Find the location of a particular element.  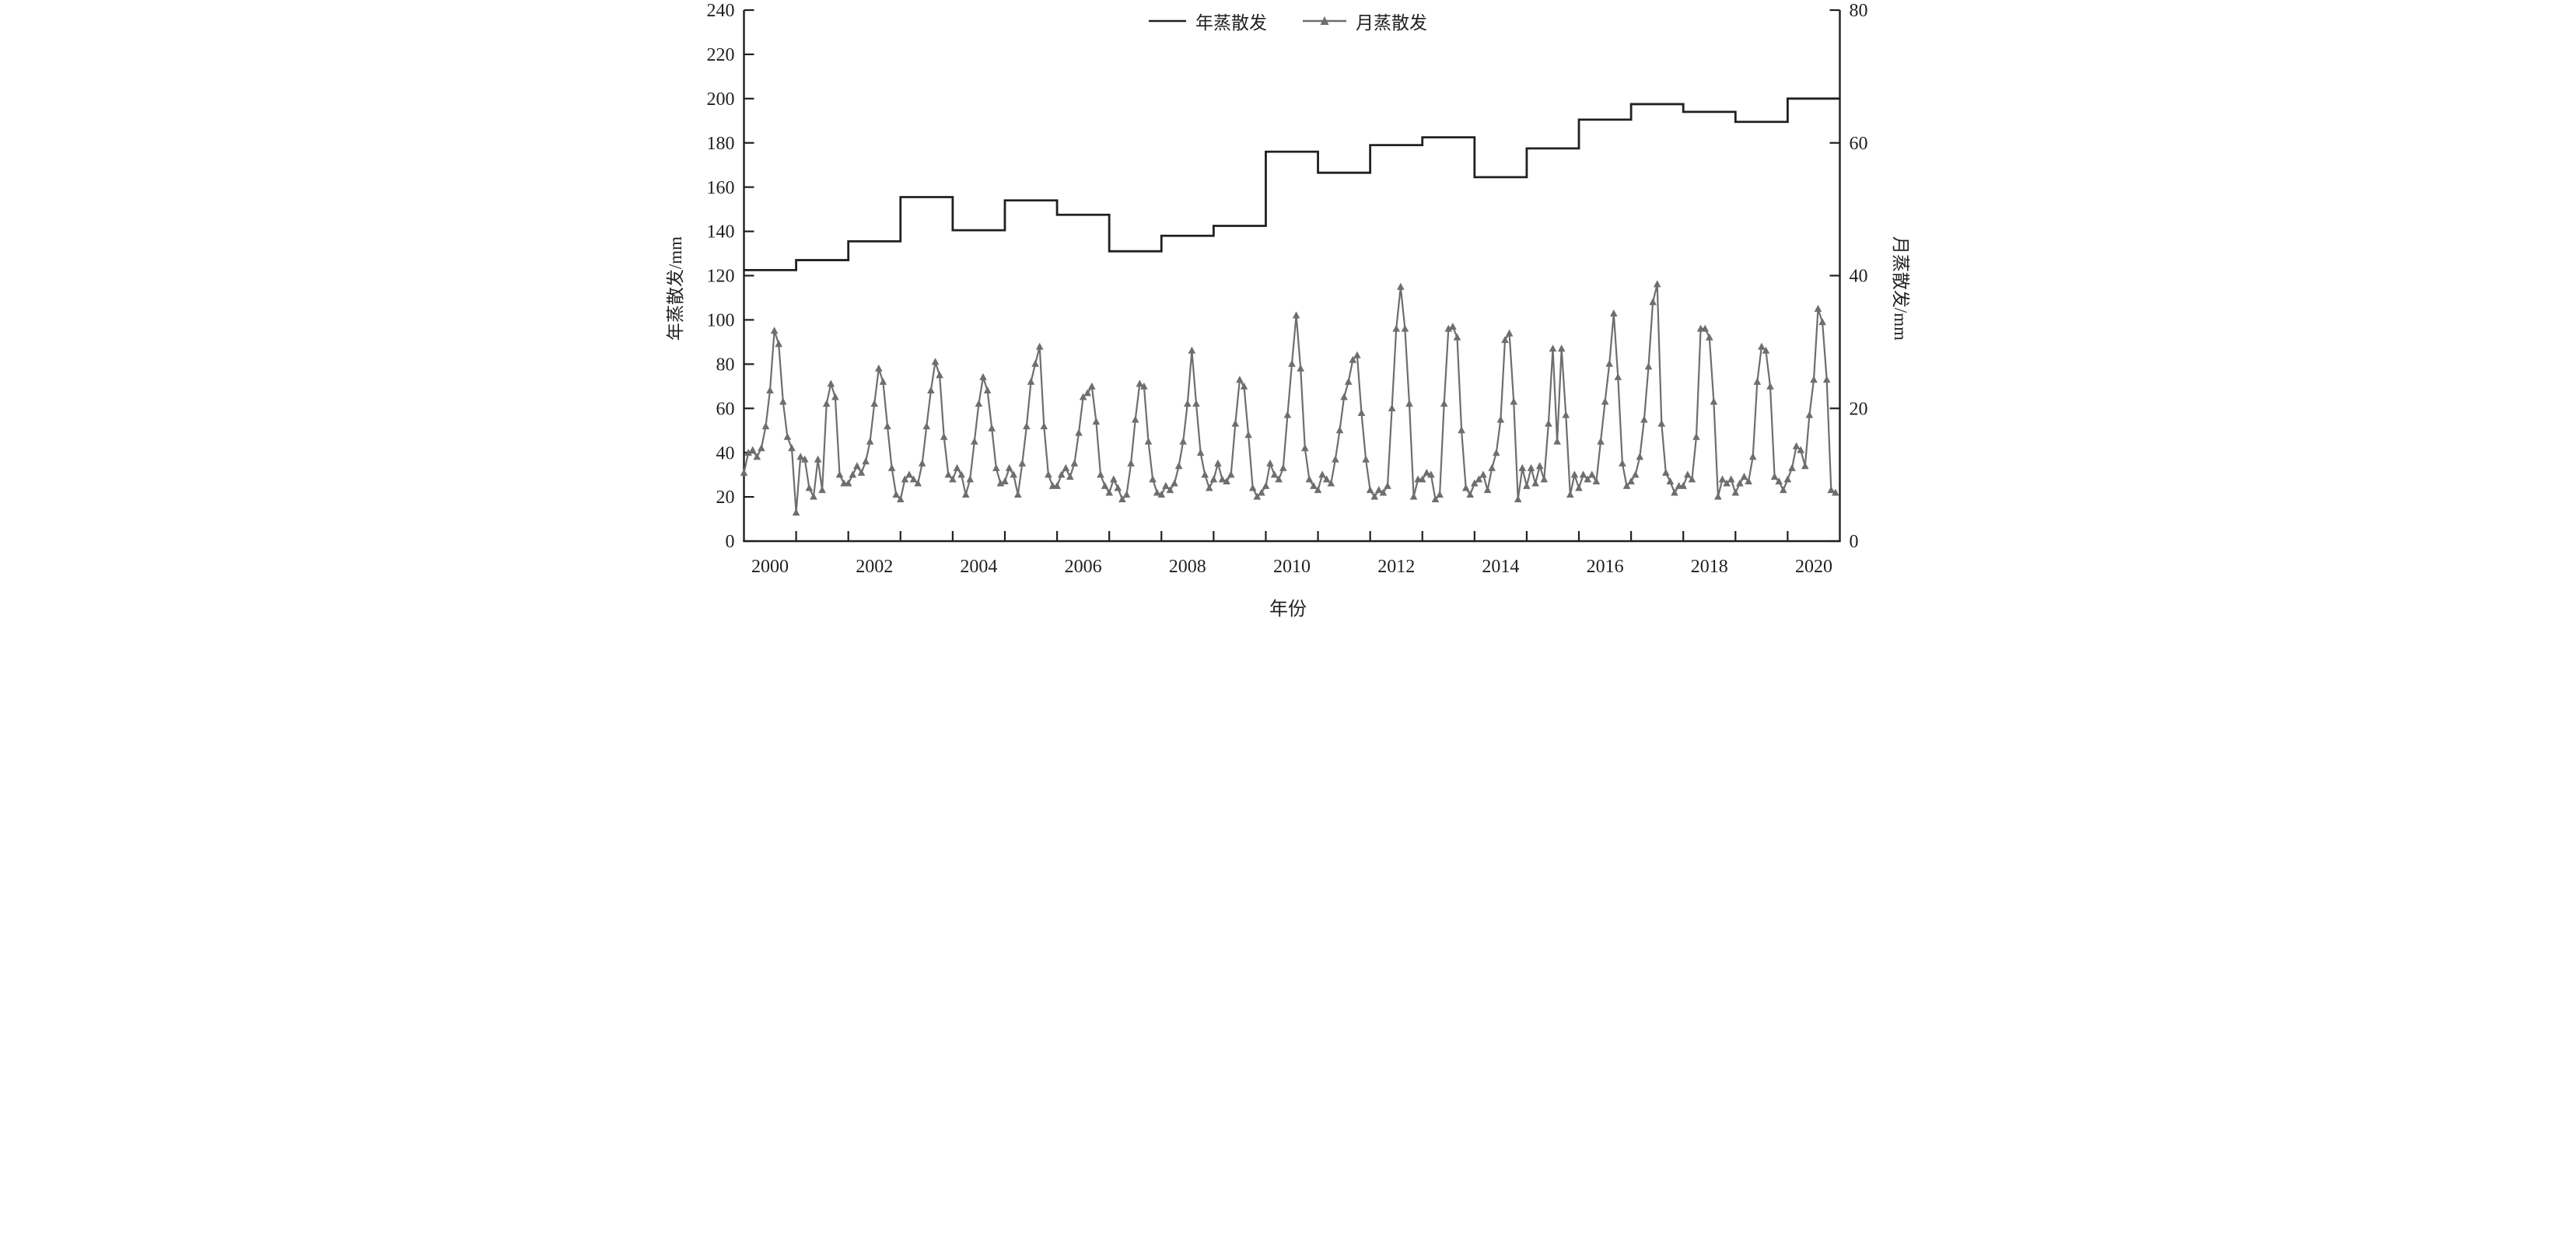

x-axis-tick-label: 2000 is located at coordinates (770, 567).